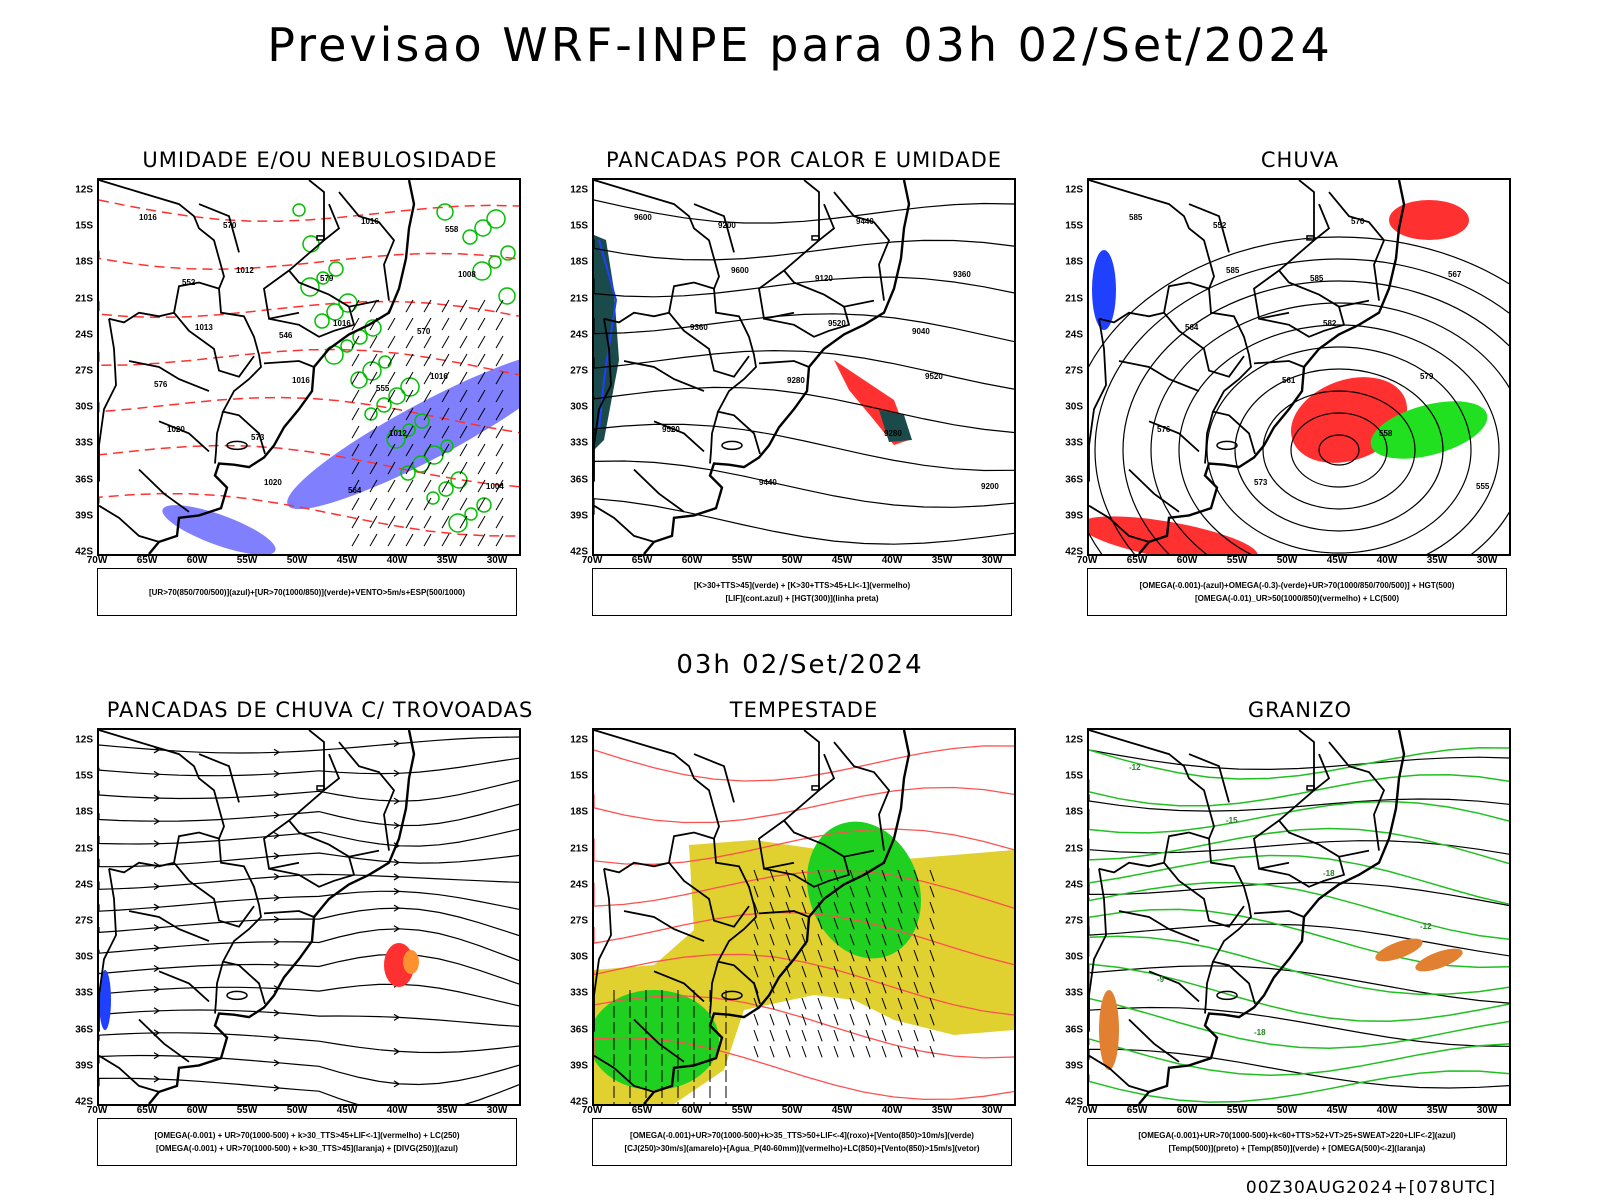  Describe the element at coordinates (727, 225) in the screenshot. I see `contour-value-label: 9200` at that location.